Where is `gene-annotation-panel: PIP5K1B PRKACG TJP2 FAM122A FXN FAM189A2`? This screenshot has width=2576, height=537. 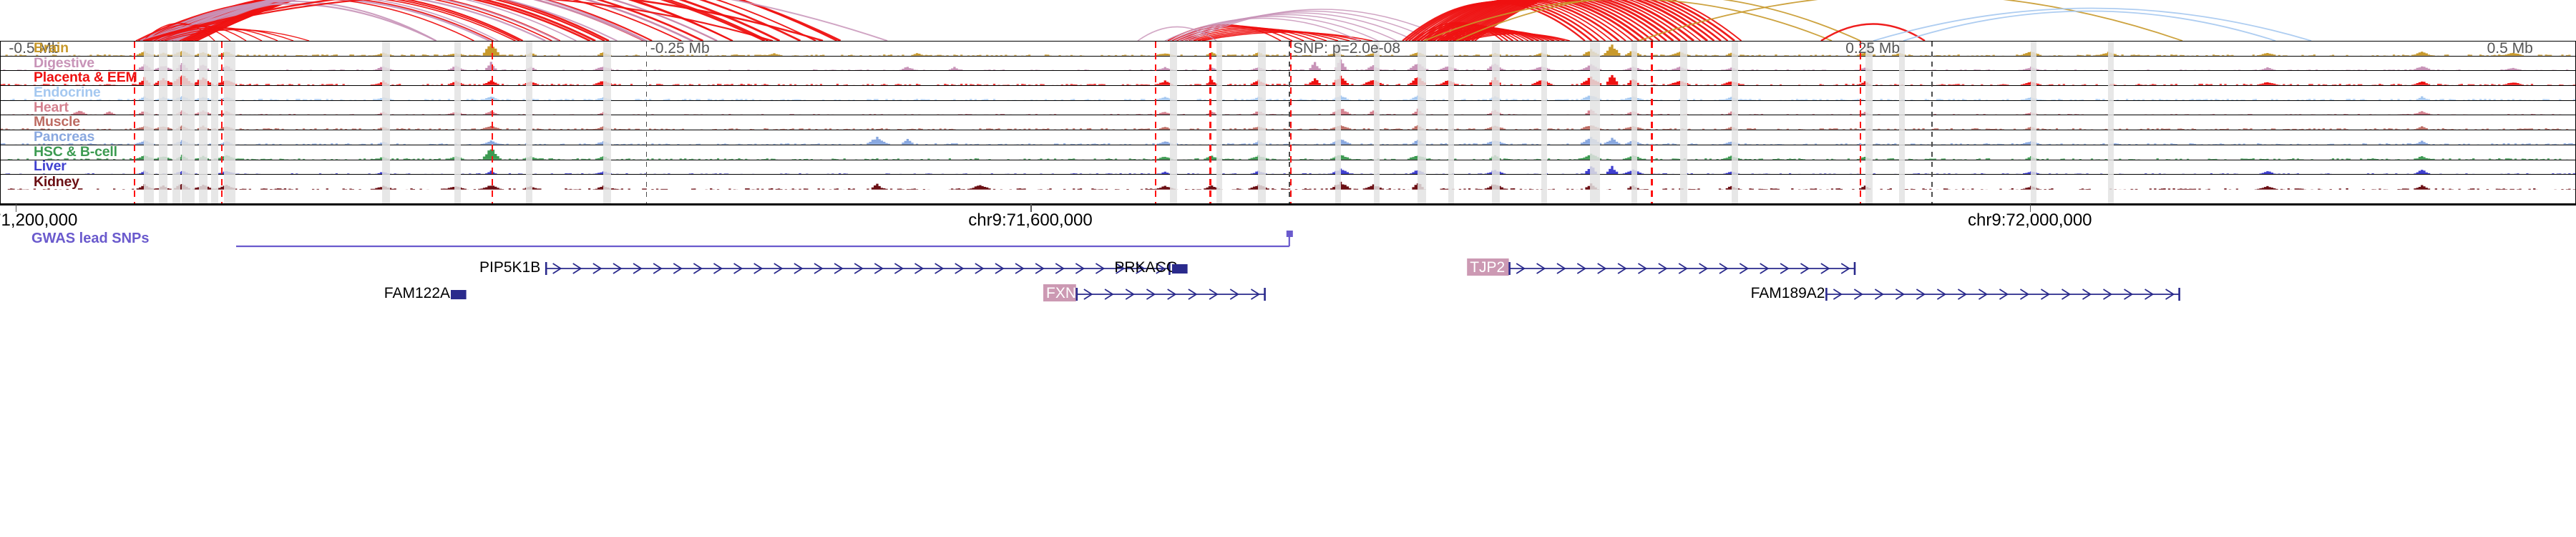
gene-annotation-panel: PIP5K1B PRKACG TJP2 FAM122A FXN FAM189A2 is located at coordinates (1288, 284).